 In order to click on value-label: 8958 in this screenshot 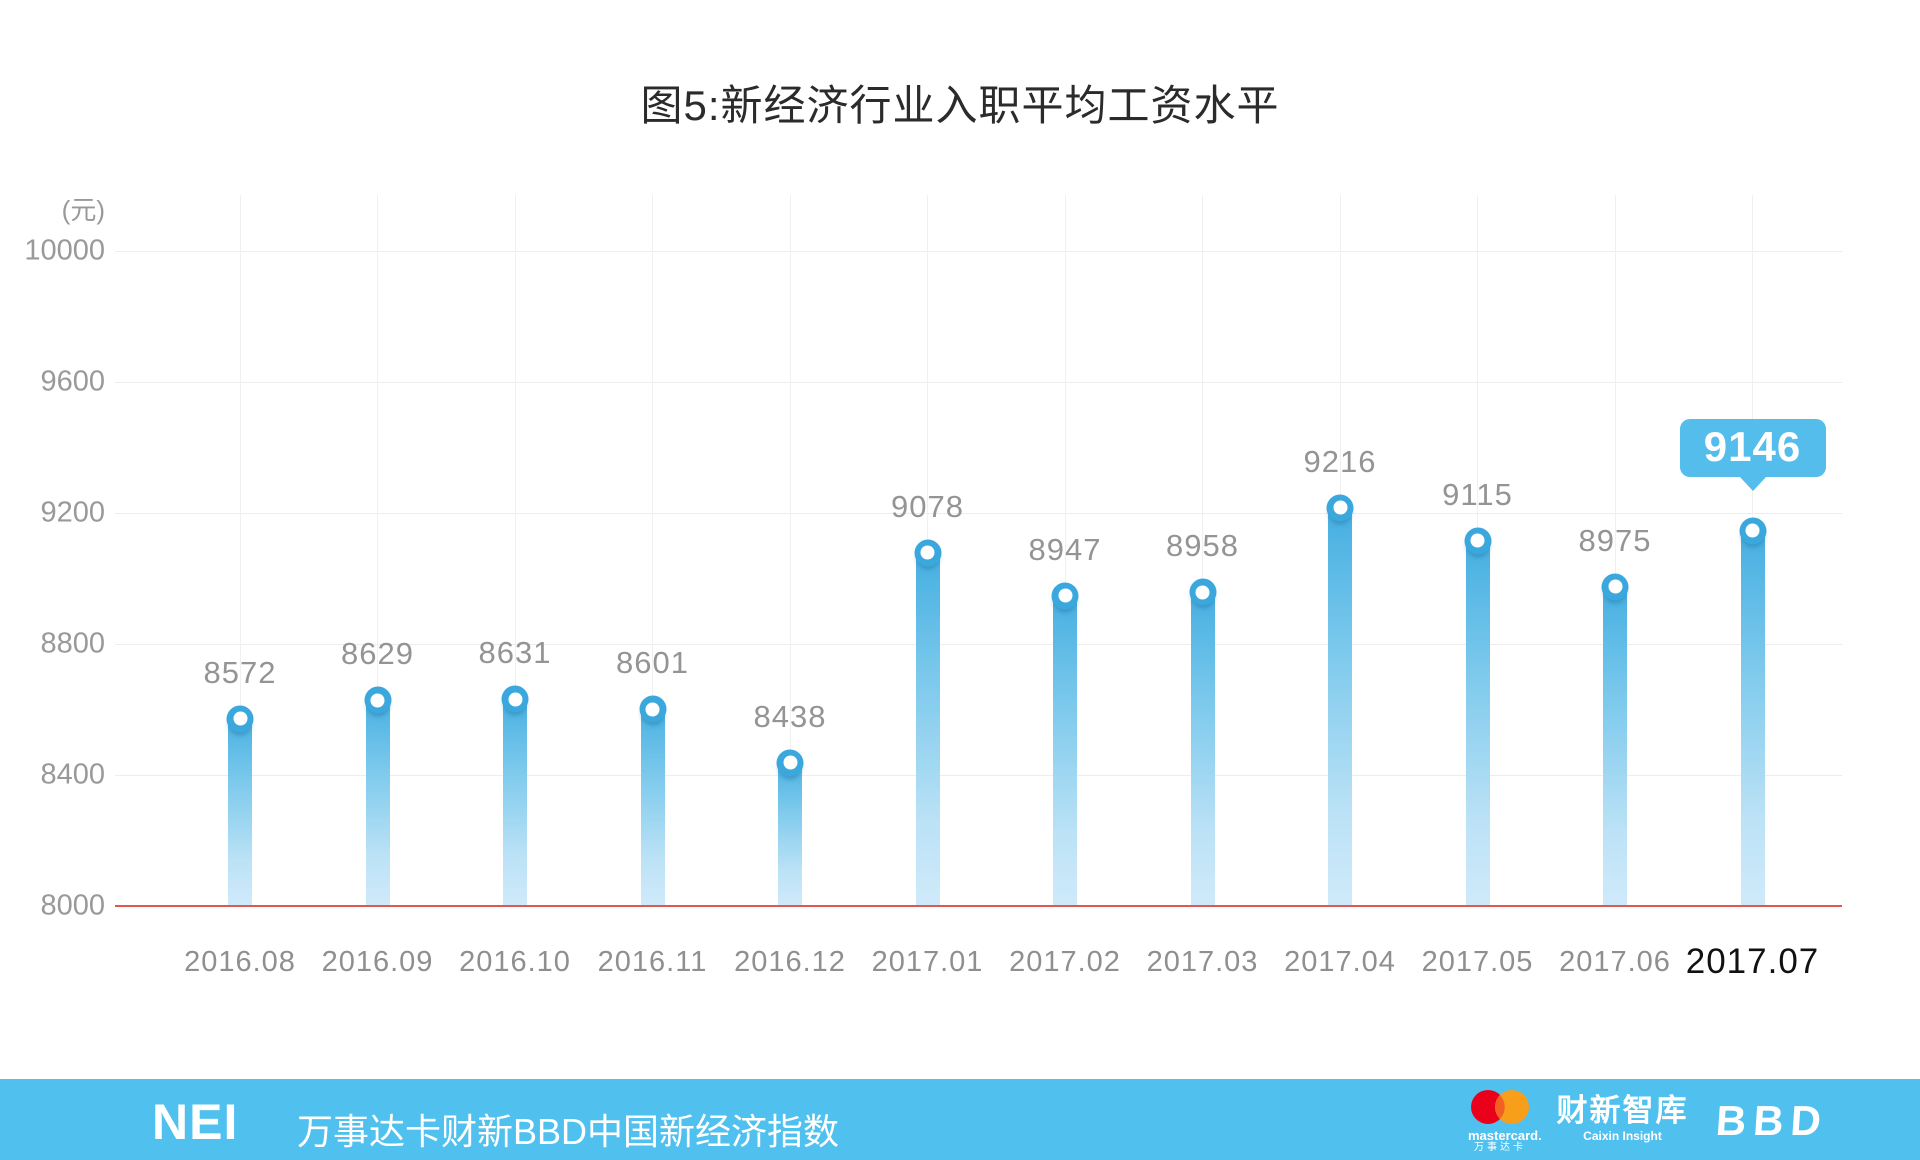, I will do `click(1202, 546)`.